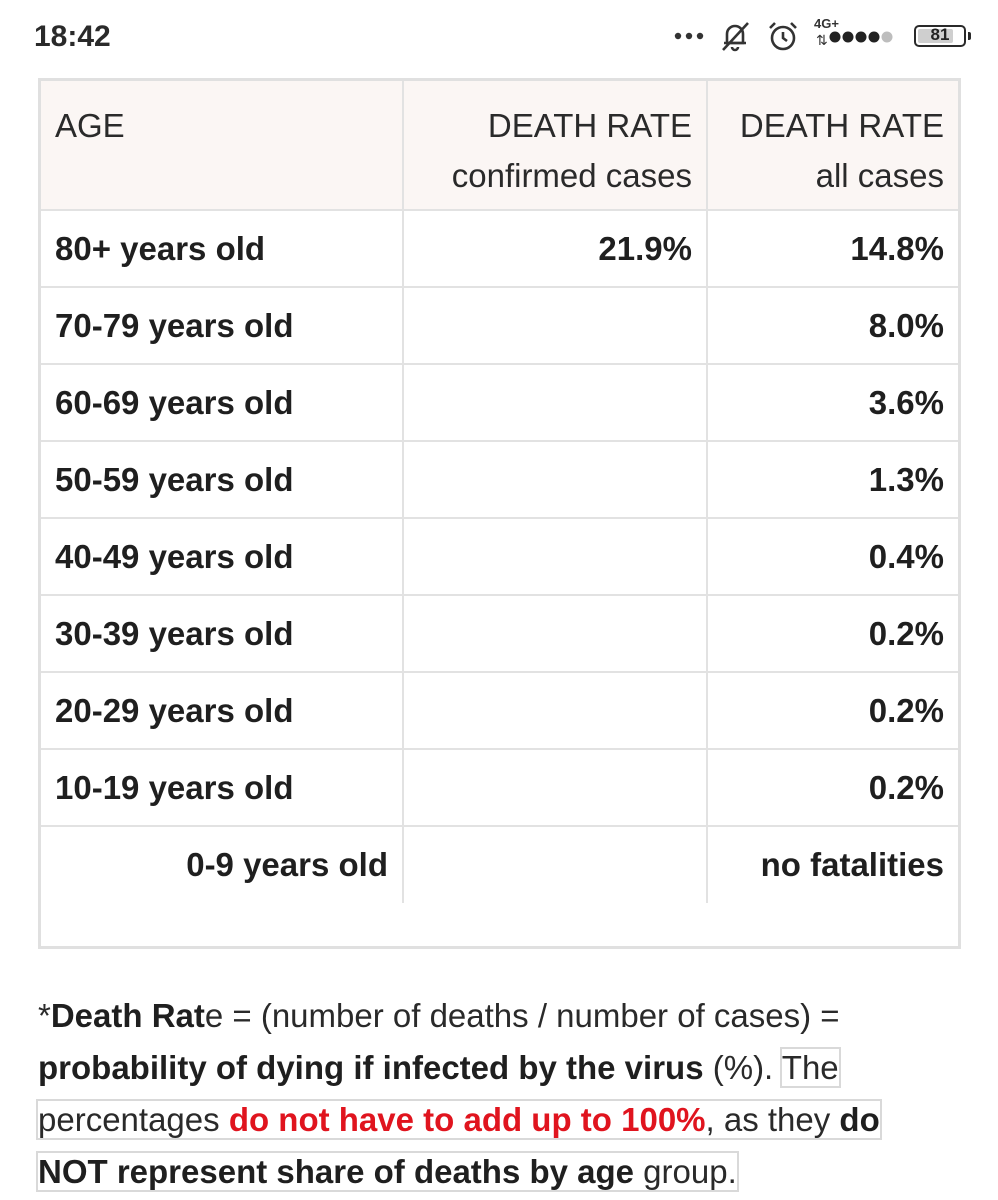 Image resolution: width=998 pixels, height=1200 pixels. What do you see at coordinates (222, 146) in the screenshot?
I see `header-age: AGE` at bounding box center [222, 146].